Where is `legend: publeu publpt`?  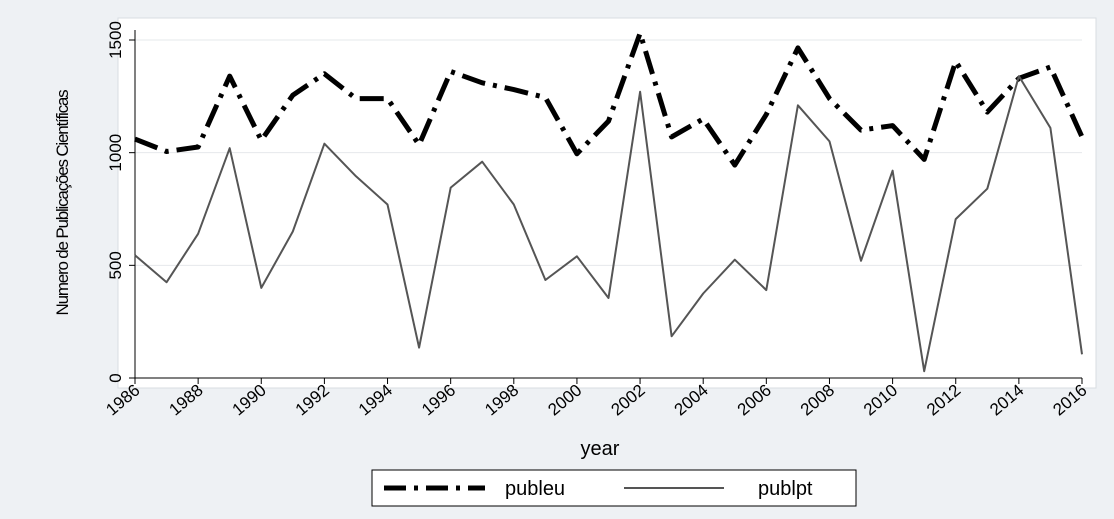 legend: publeu publpt is located at coordinates (614, 488).